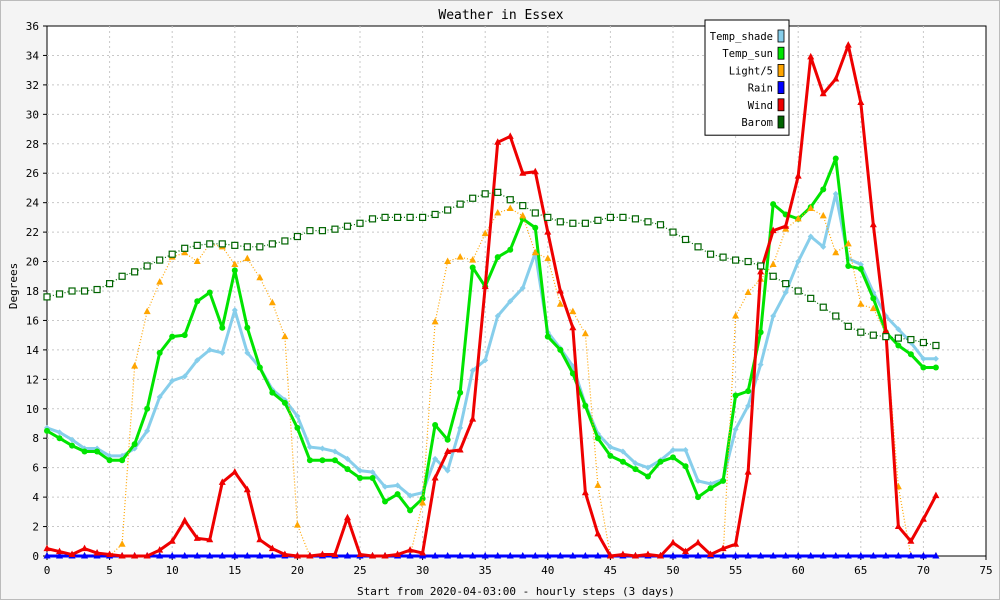  I want to click on x-tick-label: 5, so click(109, 570).